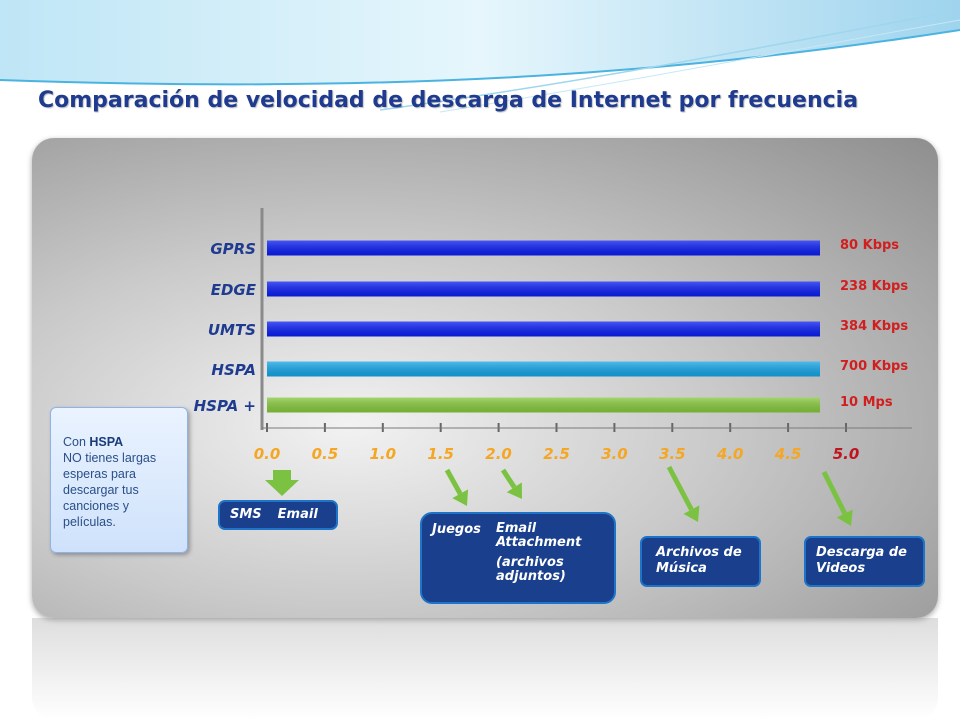 The image size is (960, 720). I want to click on x-tick-label-7: 3.5, so click(672, 454).